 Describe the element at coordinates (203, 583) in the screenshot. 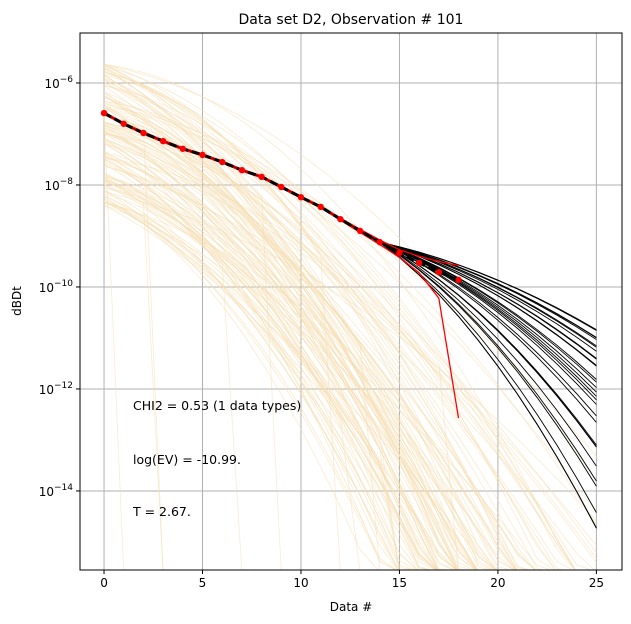

I see `x-tick-label: 5` at that location.